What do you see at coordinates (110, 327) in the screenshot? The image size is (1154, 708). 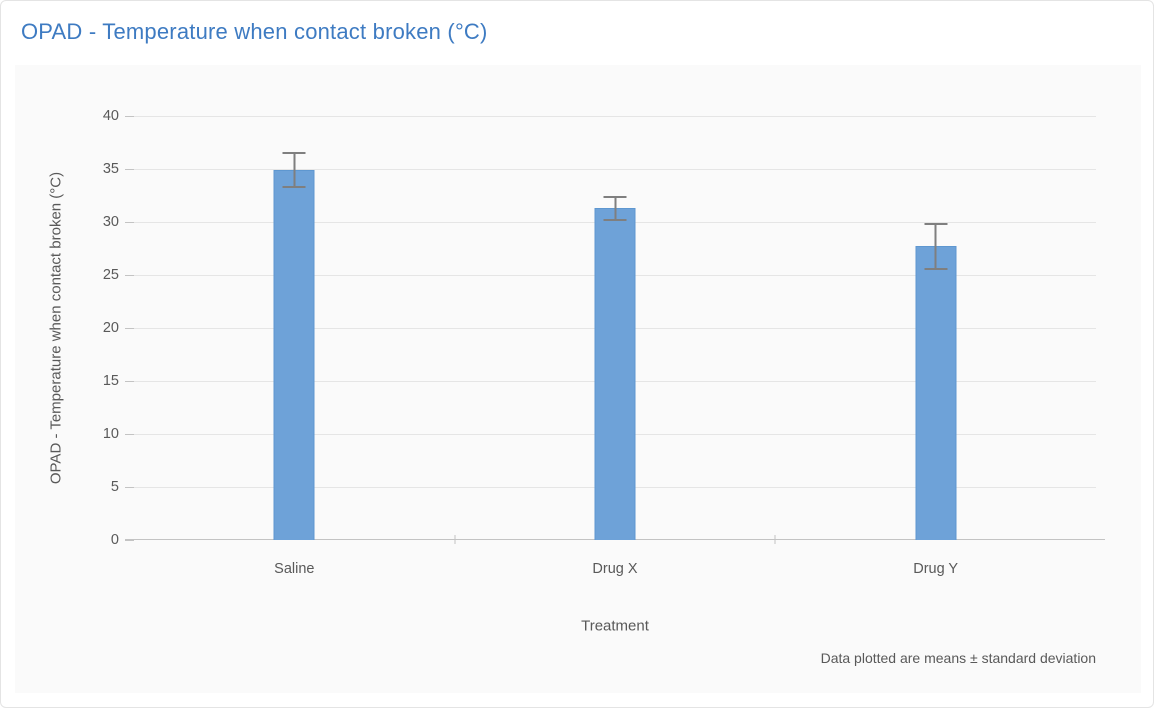 I see `y-tick-label: 20` at bounding box center [110, 327].